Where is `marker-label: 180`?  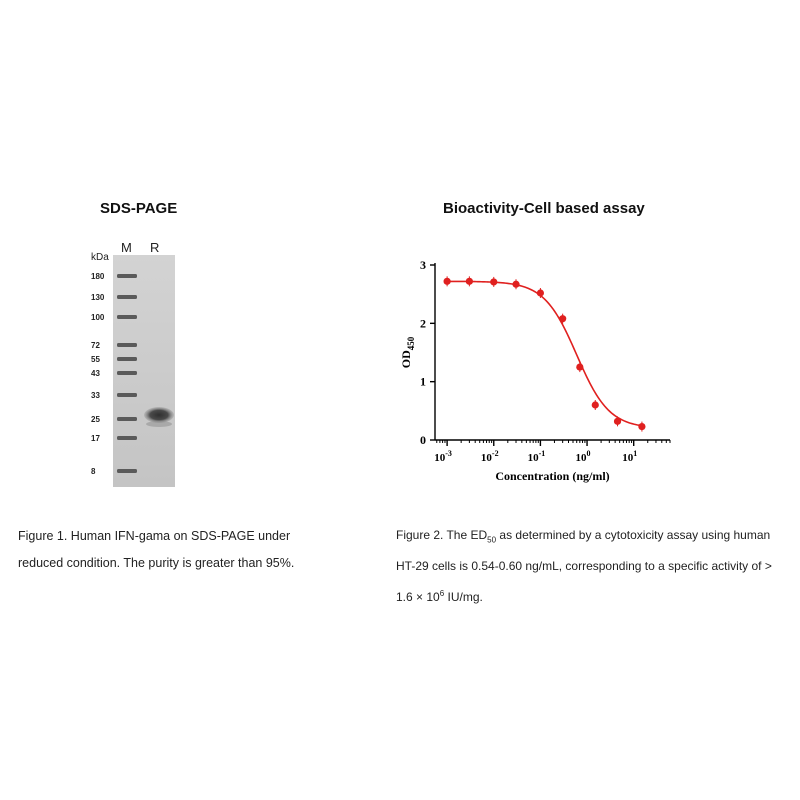
marker-label: 180 is located at coordinates (98, 276).